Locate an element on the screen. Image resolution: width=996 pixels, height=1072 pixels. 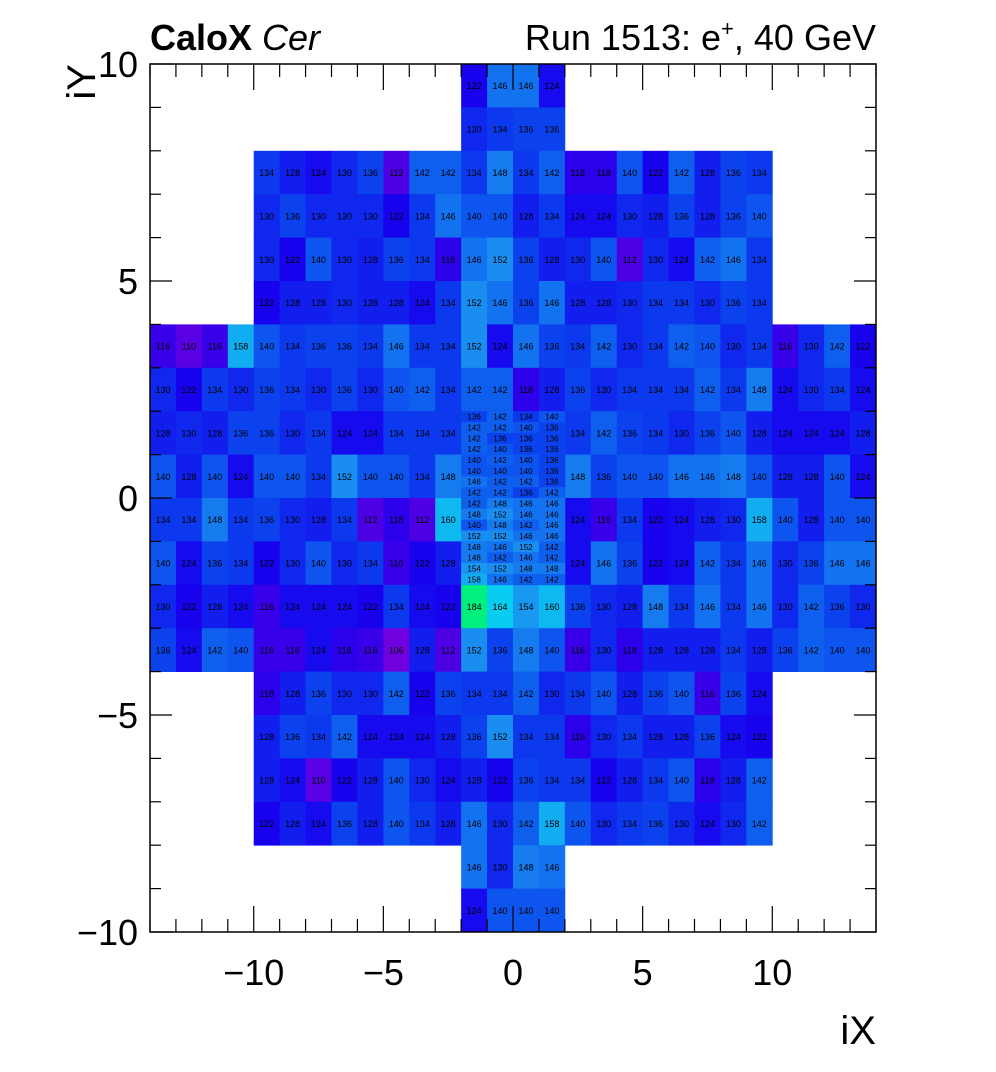
y-axis-label: iY is located at coordinates (82, 82).